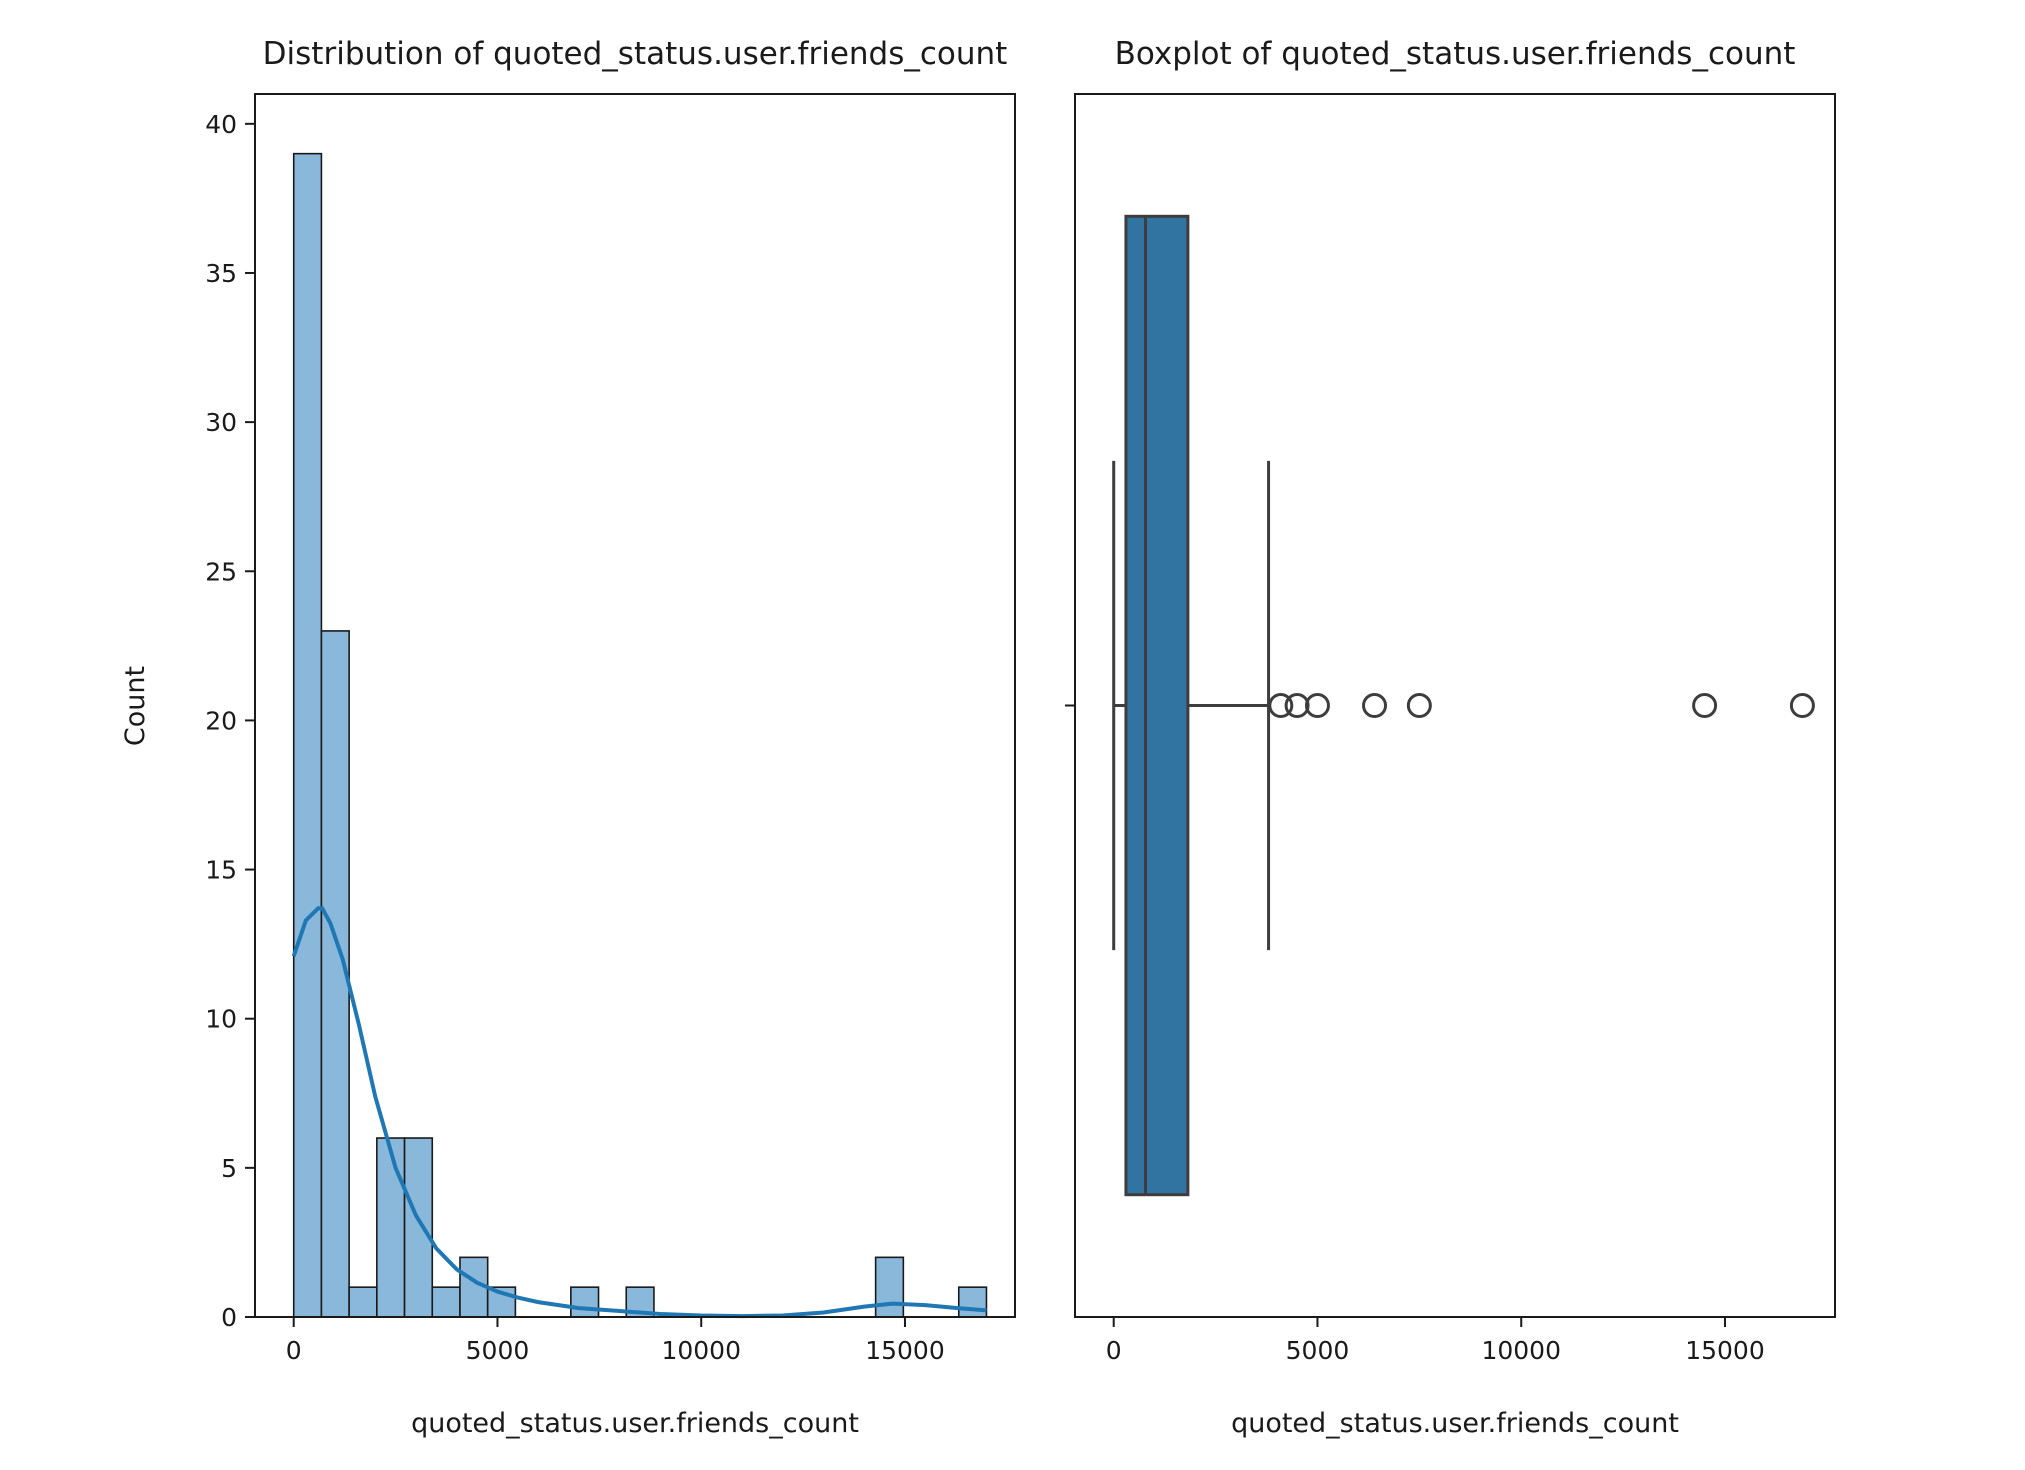  I want to click on y-tick-label: 20, so click(221, 720).